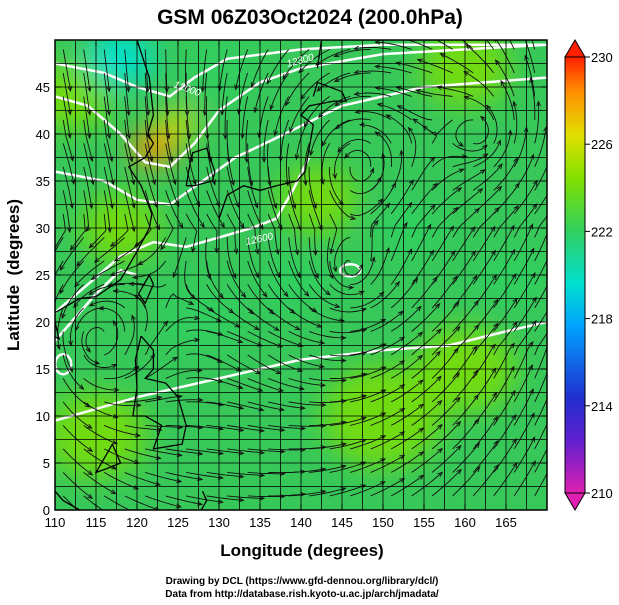  I want to click on x-tick-label: 115, so click(96, 522).